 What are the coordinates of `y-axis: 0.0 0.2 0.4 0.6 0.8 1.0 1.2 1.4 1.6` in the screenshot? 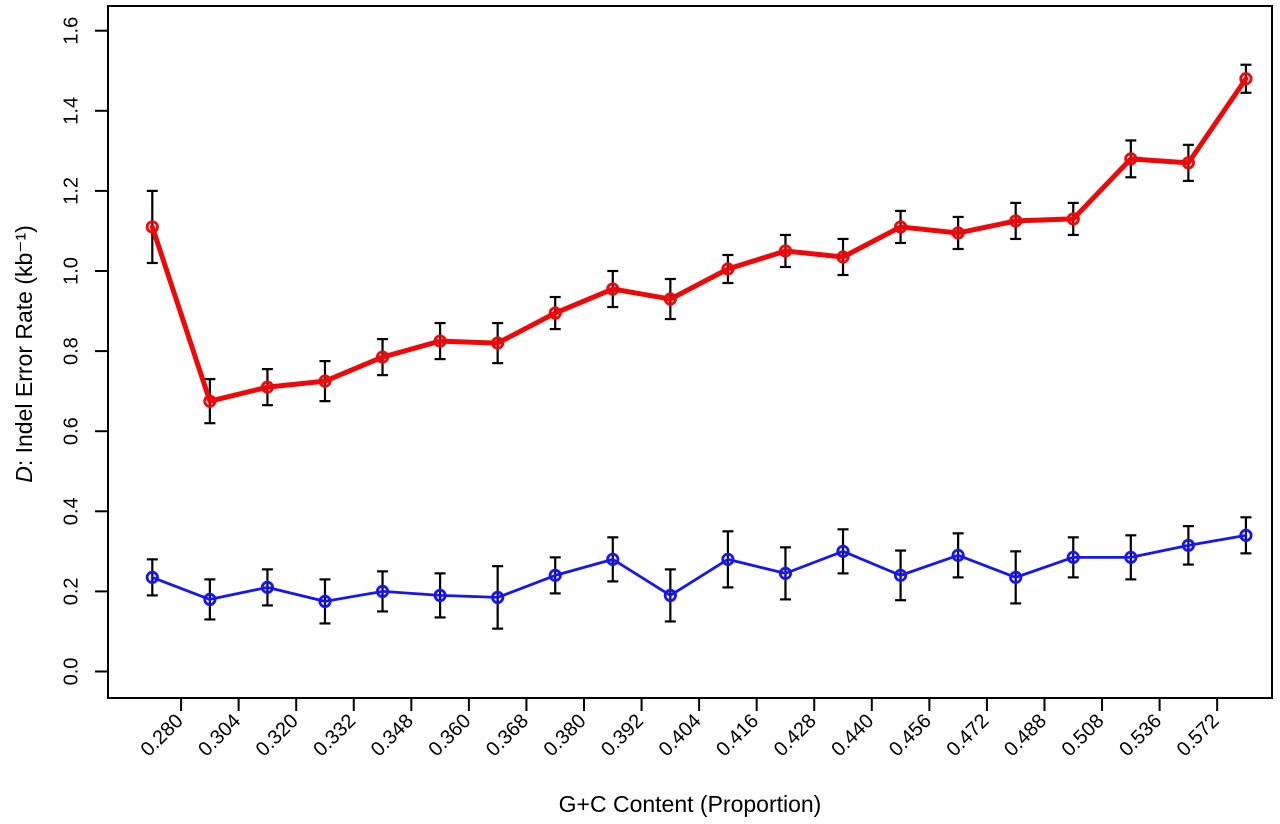 It's located at (84, 351).